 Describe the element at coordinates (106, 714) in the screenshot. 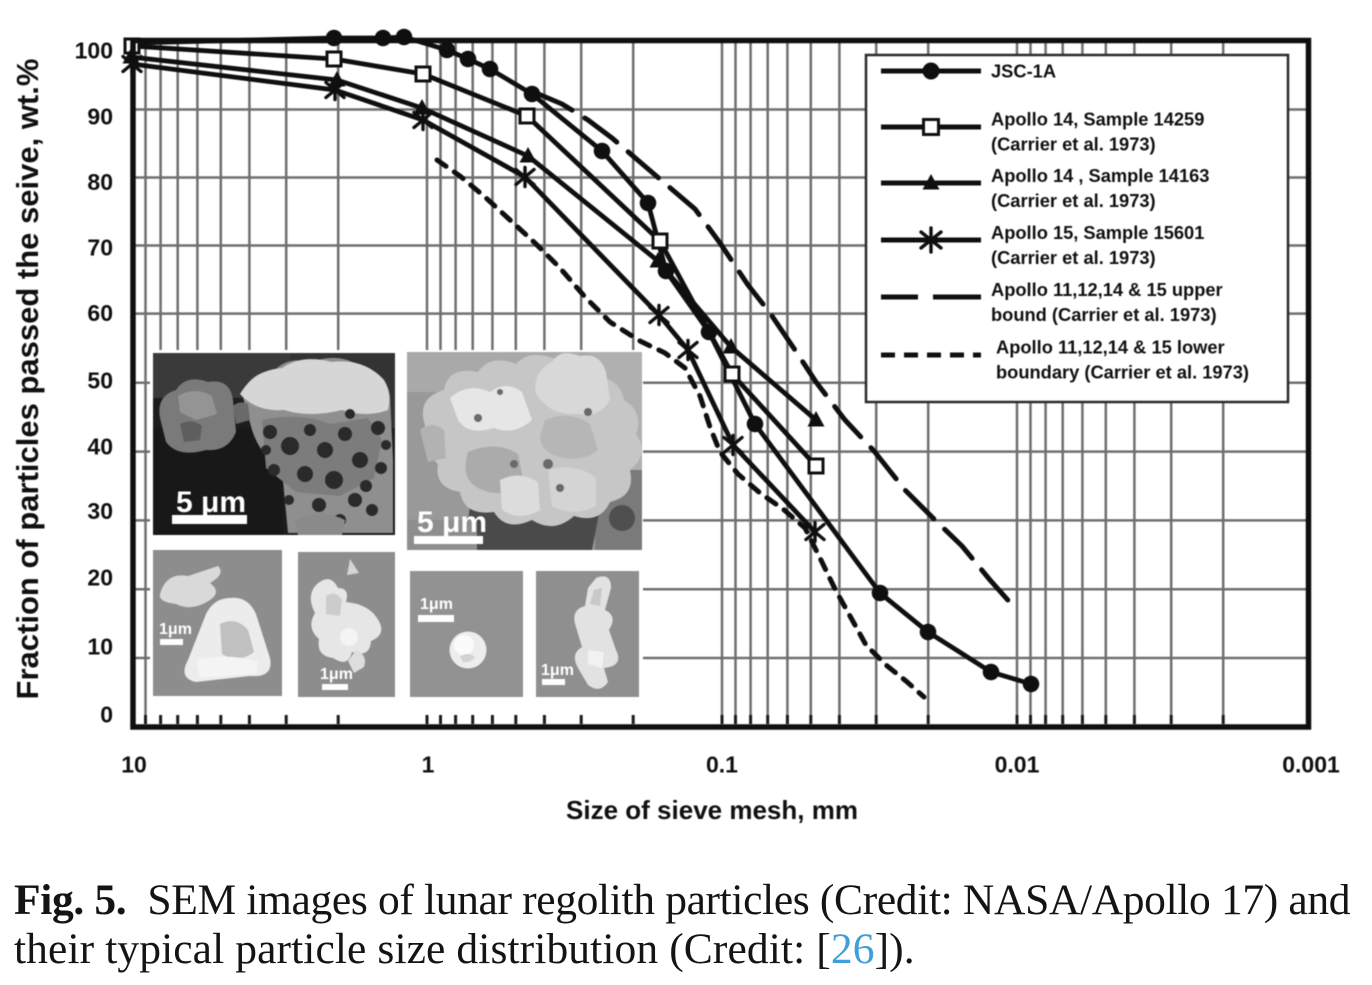

I see `svg-text: 0` at that location.